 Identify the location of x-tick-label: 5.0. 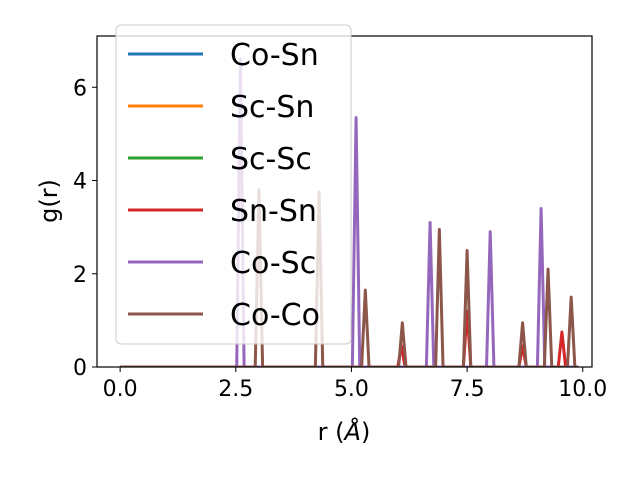
(351, 389).